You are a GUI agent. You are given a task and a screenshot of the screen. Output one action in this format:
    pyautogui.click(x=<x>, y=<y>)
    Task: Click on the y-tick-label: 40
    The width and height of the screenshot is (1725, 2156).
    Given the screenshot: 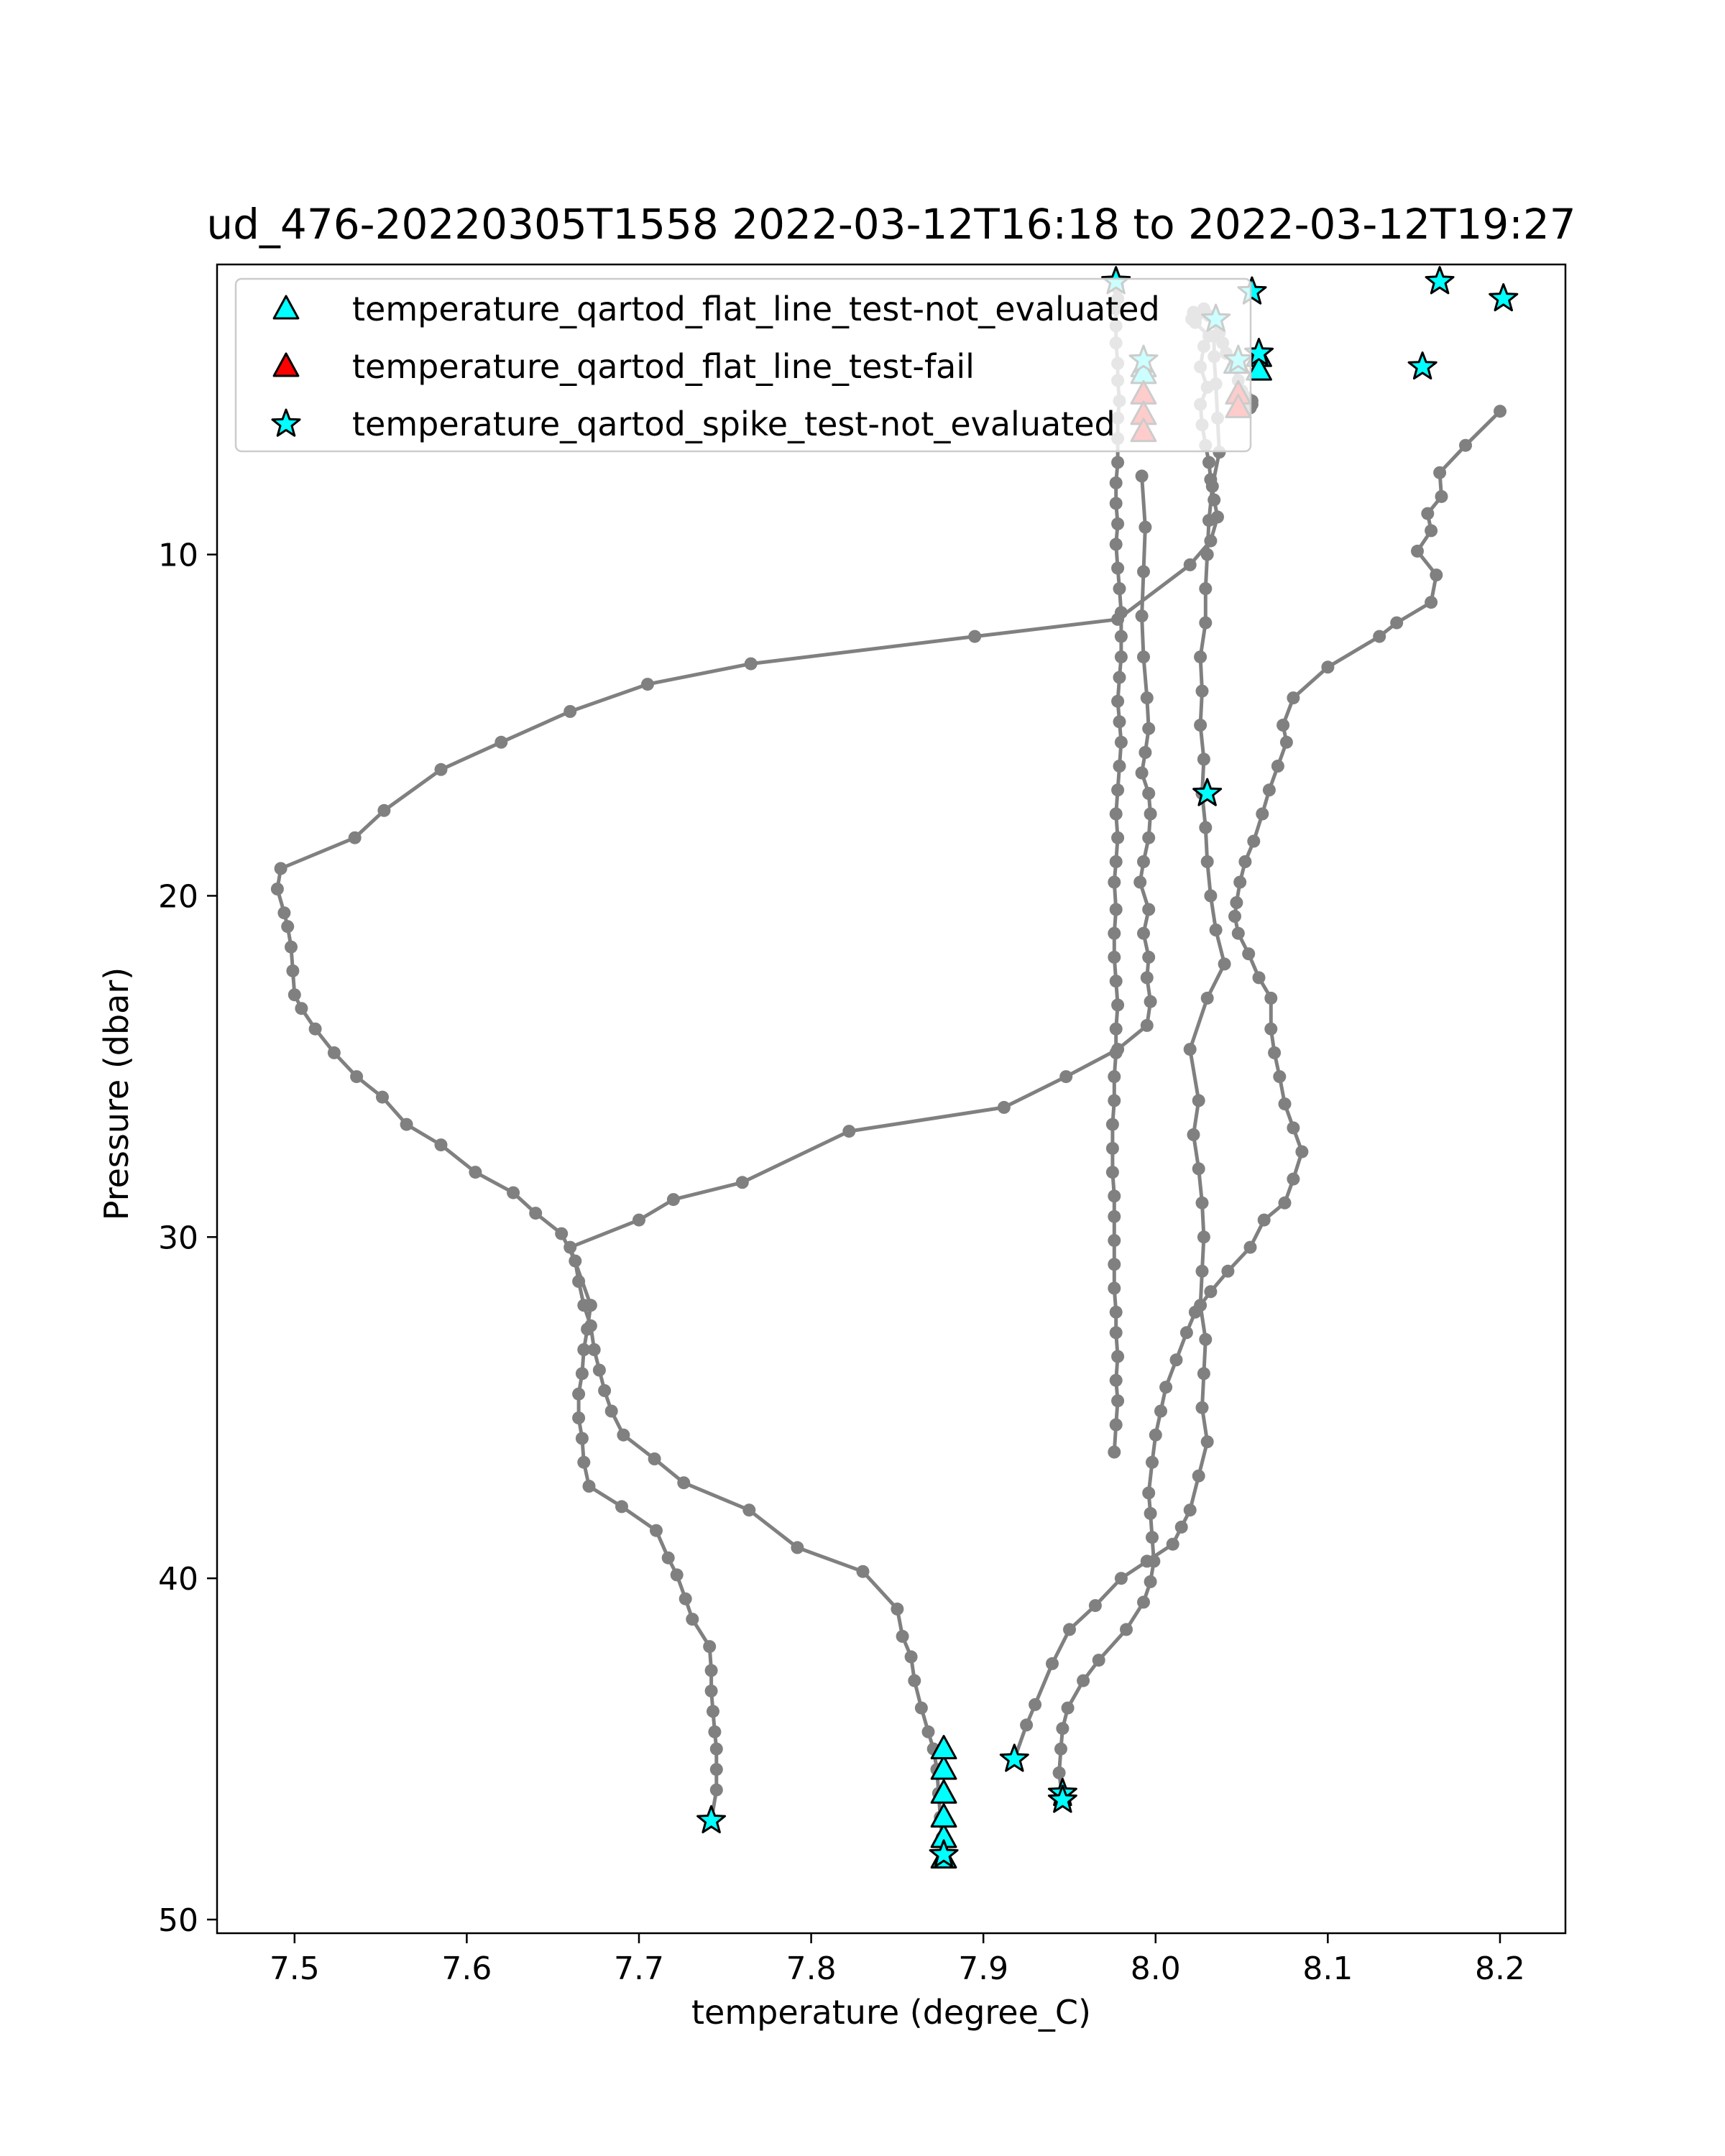 What is the action you would take?
    pyautogui.click(x=178, y=1579)
    